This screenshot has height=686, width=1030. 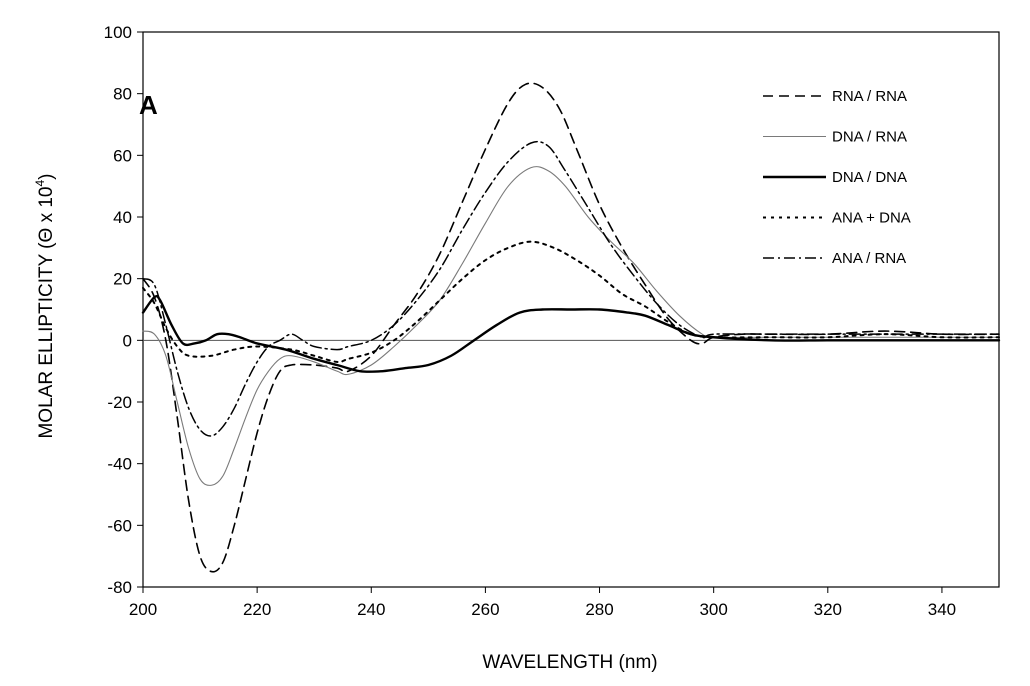 I want to click on y-tick-label: 20, so click(x=122, y=279).